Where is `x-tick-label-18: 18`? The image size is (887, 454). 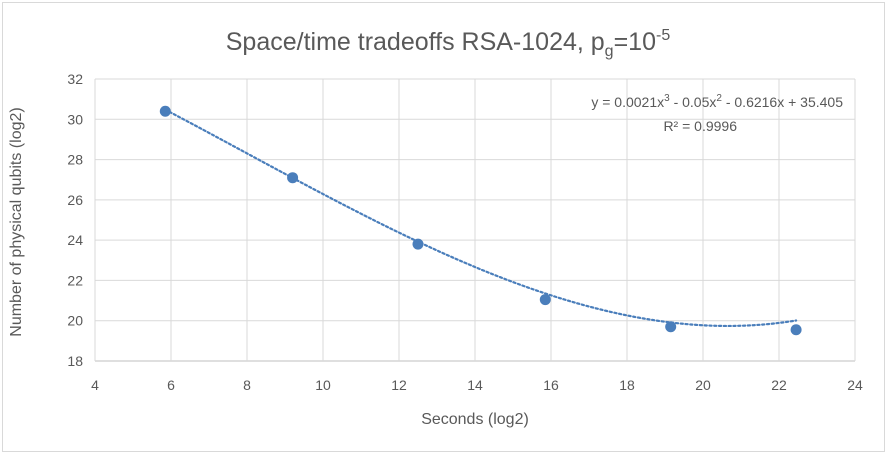 x-tick-label-18: 18 is located at coordinates (627, 385).